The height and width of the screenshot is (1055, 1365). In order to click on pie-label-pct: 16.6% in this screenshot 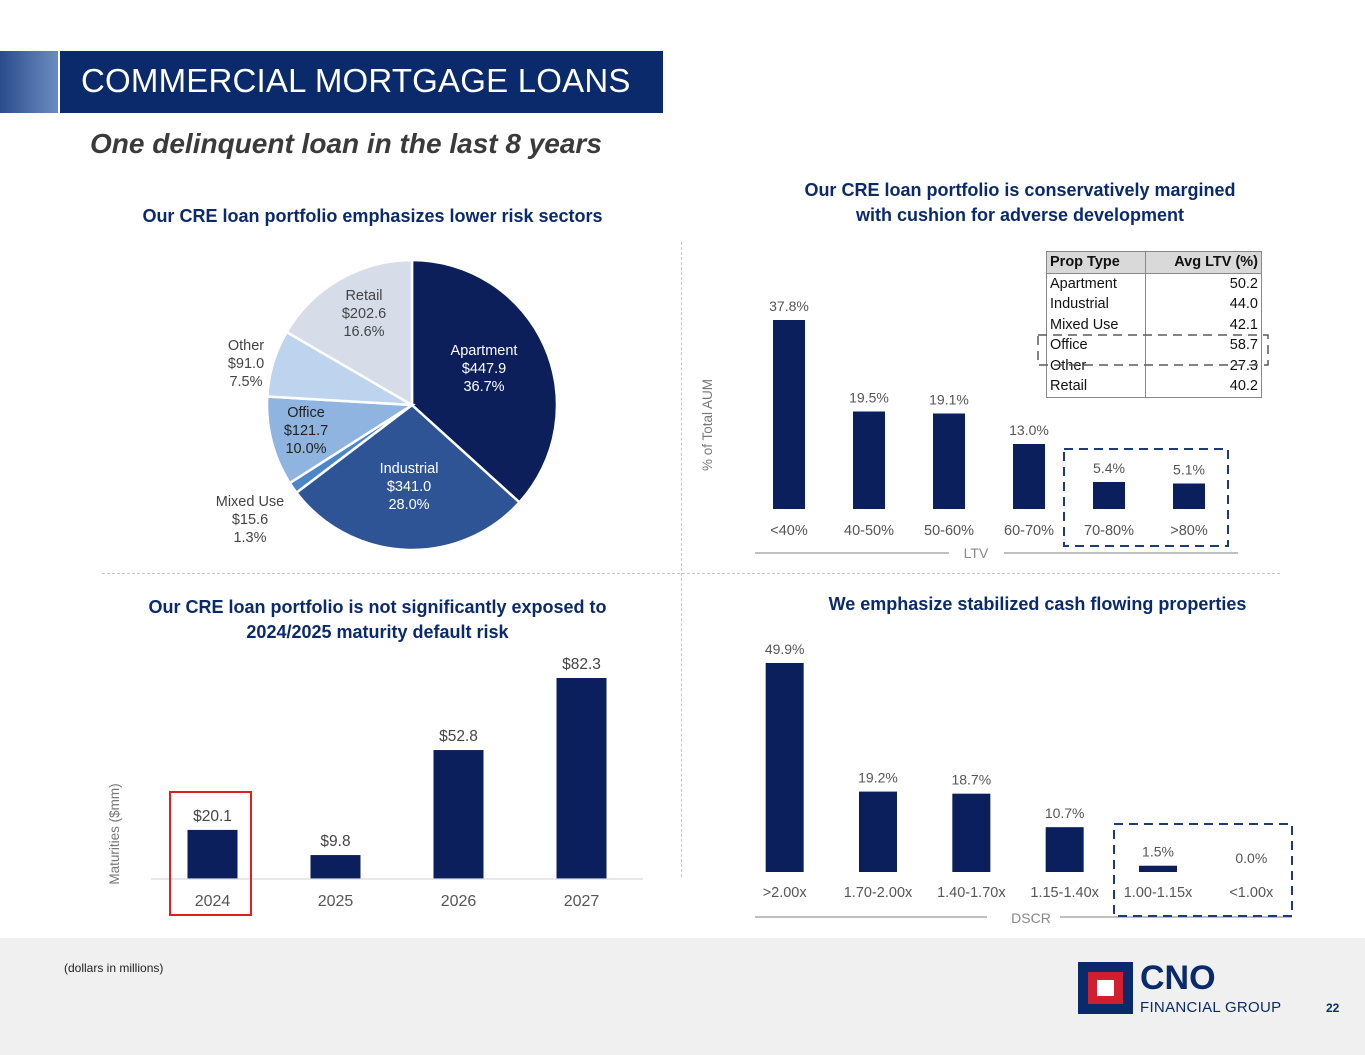, I will do `click(363, 332)`.